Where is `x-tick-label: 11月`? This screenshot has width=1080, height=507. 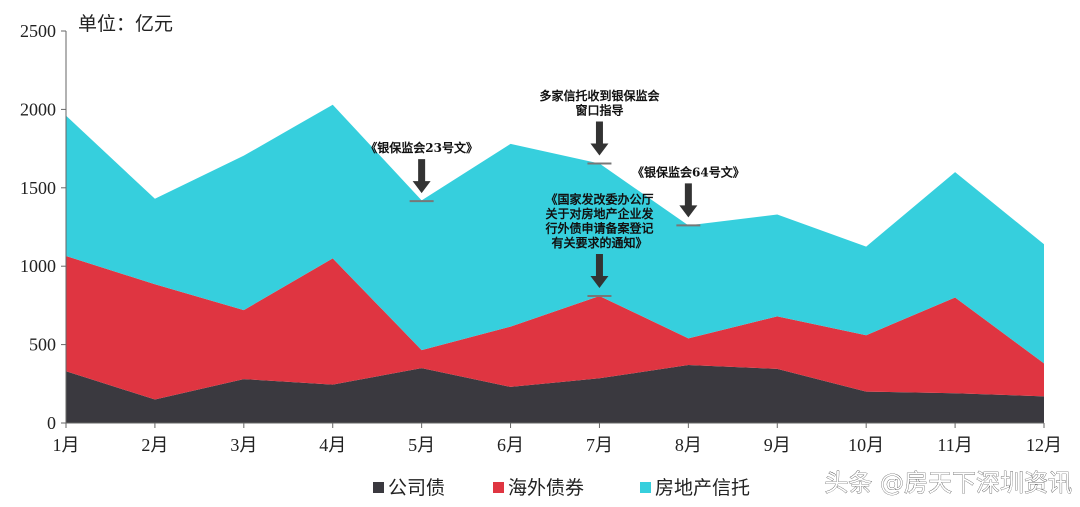 x-tick-label: 11月 is located at coordinates (954, 445).